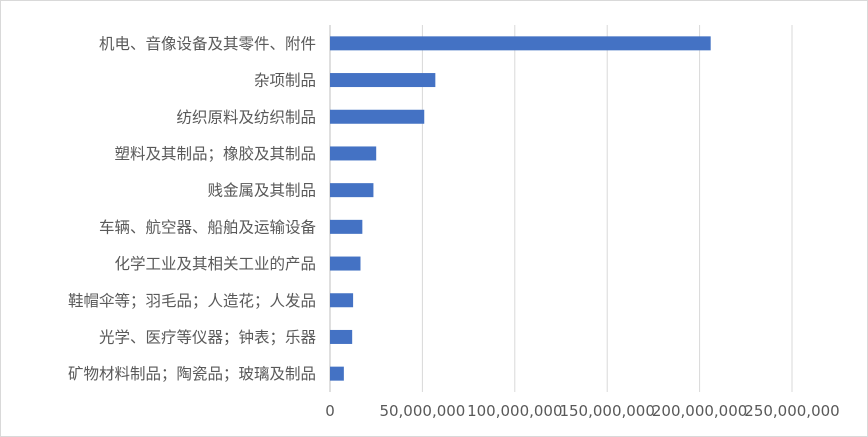 This screenshot has width=868, height=437. What do you see at coordinates (791, 411) in the screenshot?
I see `x-tick-label: 250,000,000` at bounding box center [791, 411].